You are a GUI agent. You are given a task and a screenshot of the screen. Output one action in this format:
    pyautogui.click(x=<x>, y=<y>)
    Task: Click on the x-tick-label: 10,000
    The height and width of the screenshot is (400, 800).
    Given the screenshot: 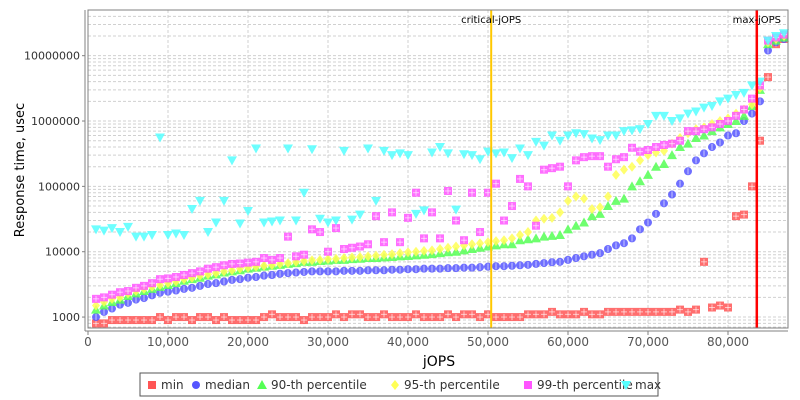 What is the action you would take?
    pyautogui.click(x=168, y=342)
    